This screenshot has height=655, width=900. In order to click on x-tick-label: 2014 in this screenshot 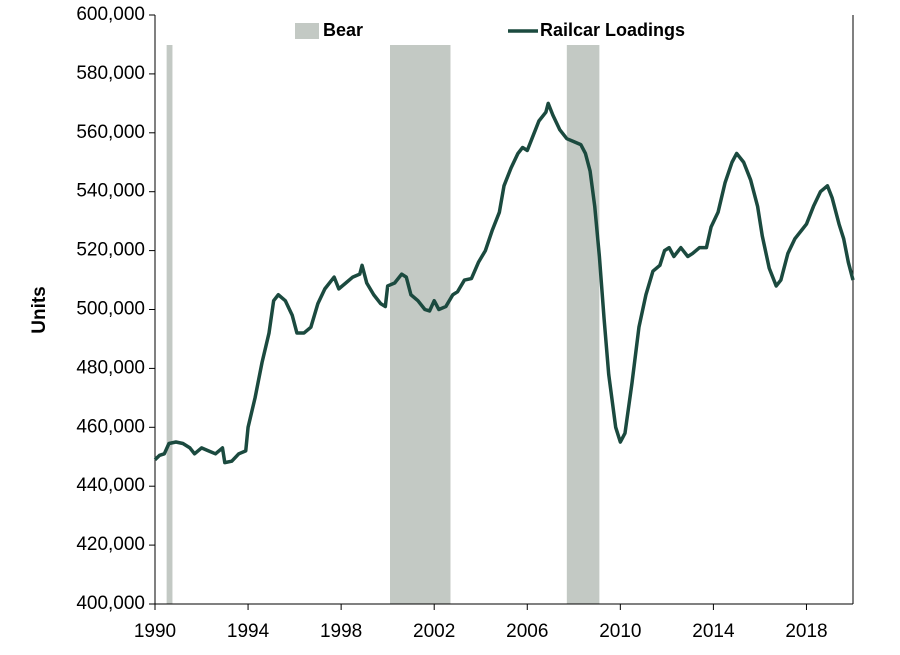, I will do `click(713, 631)`.